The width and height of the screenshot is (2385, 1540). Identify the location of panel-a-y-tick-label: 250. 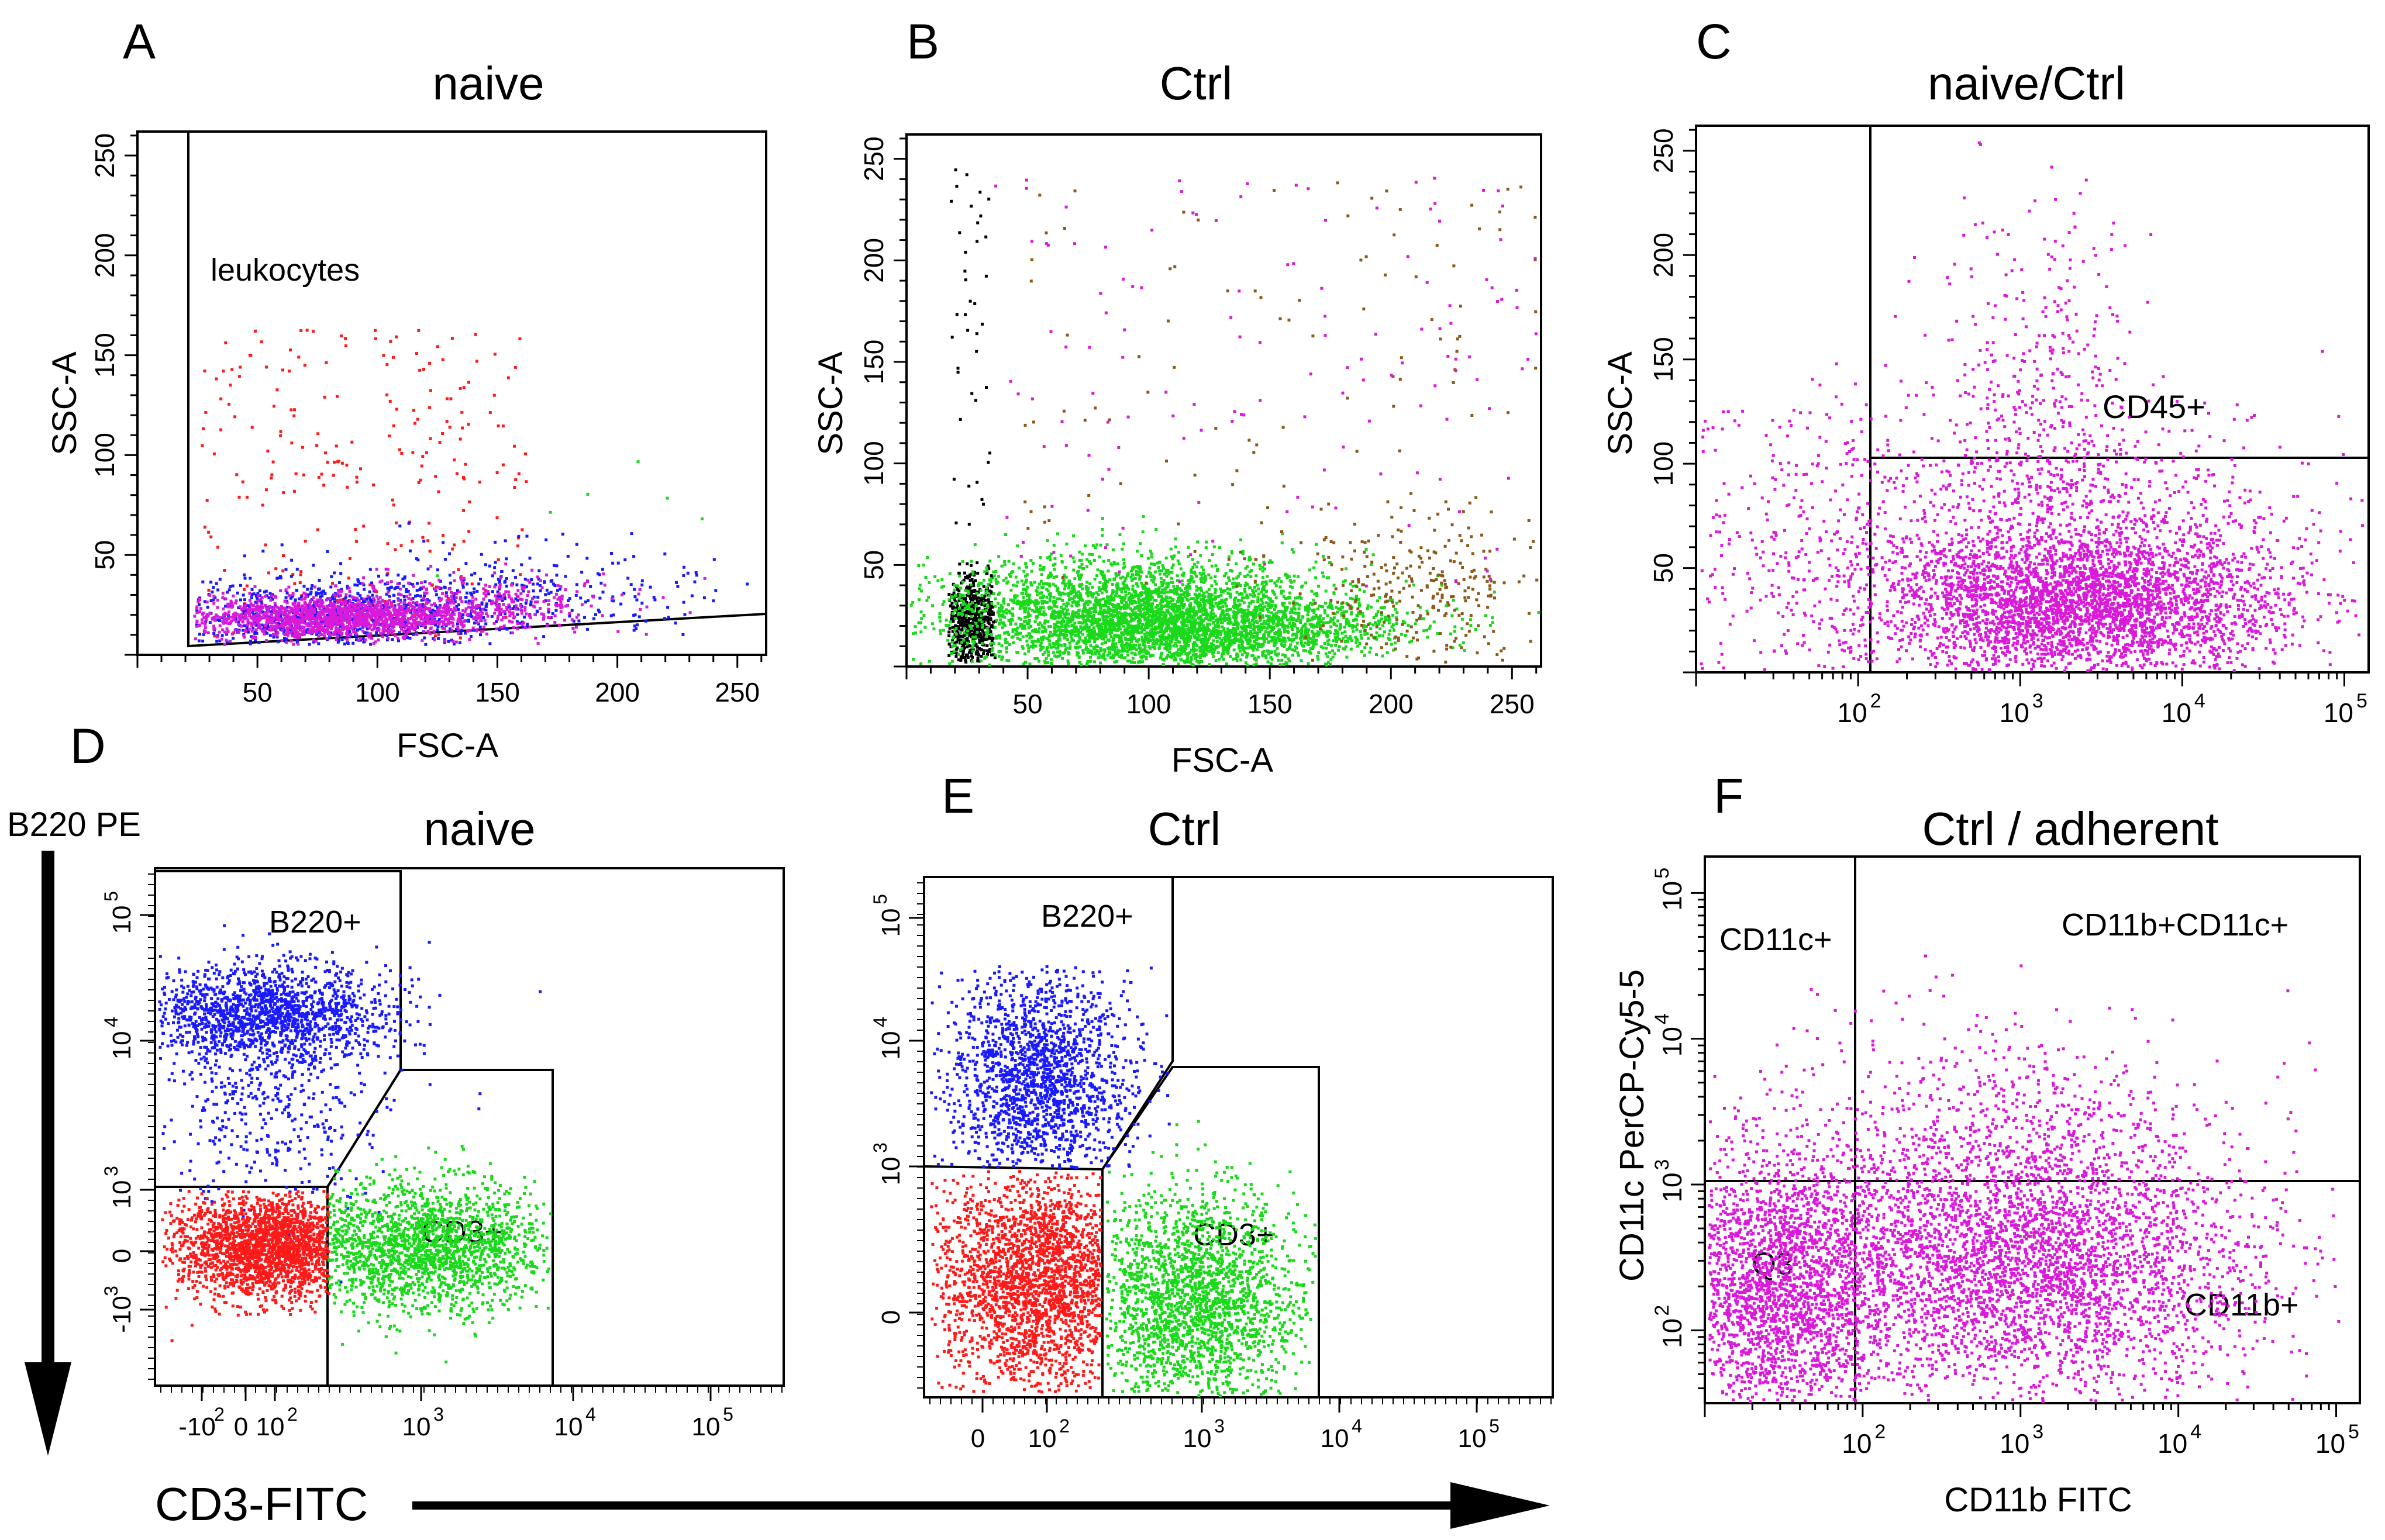
(104, 156).